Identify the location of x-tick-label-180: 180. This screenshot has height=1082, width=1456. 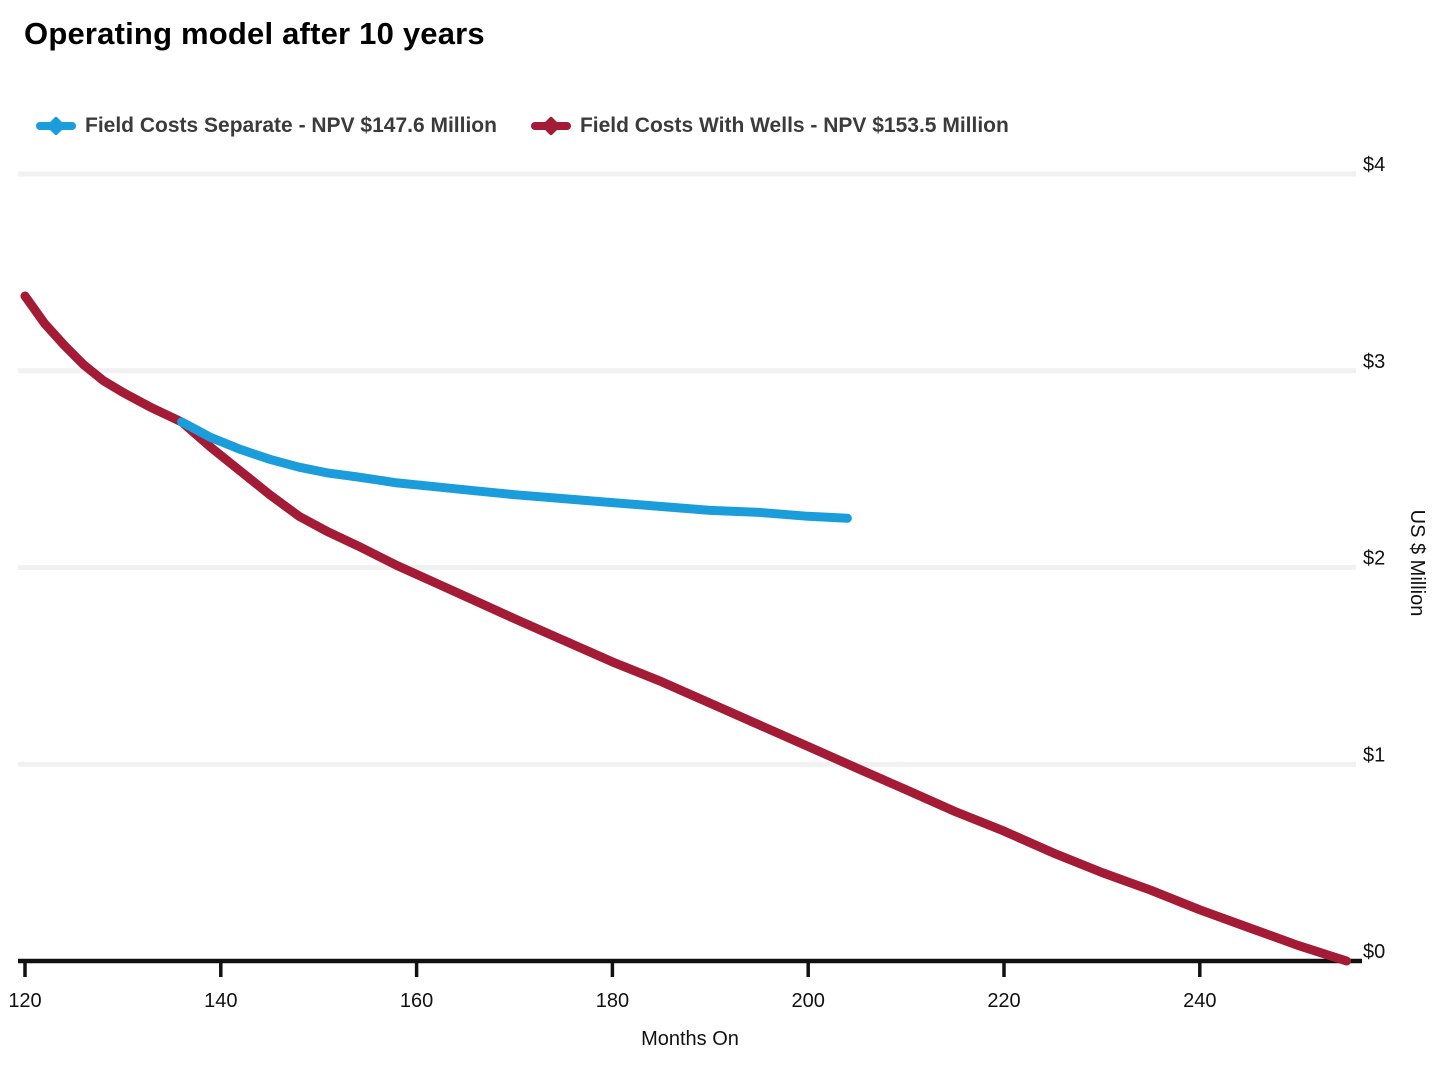
(612, 1001).